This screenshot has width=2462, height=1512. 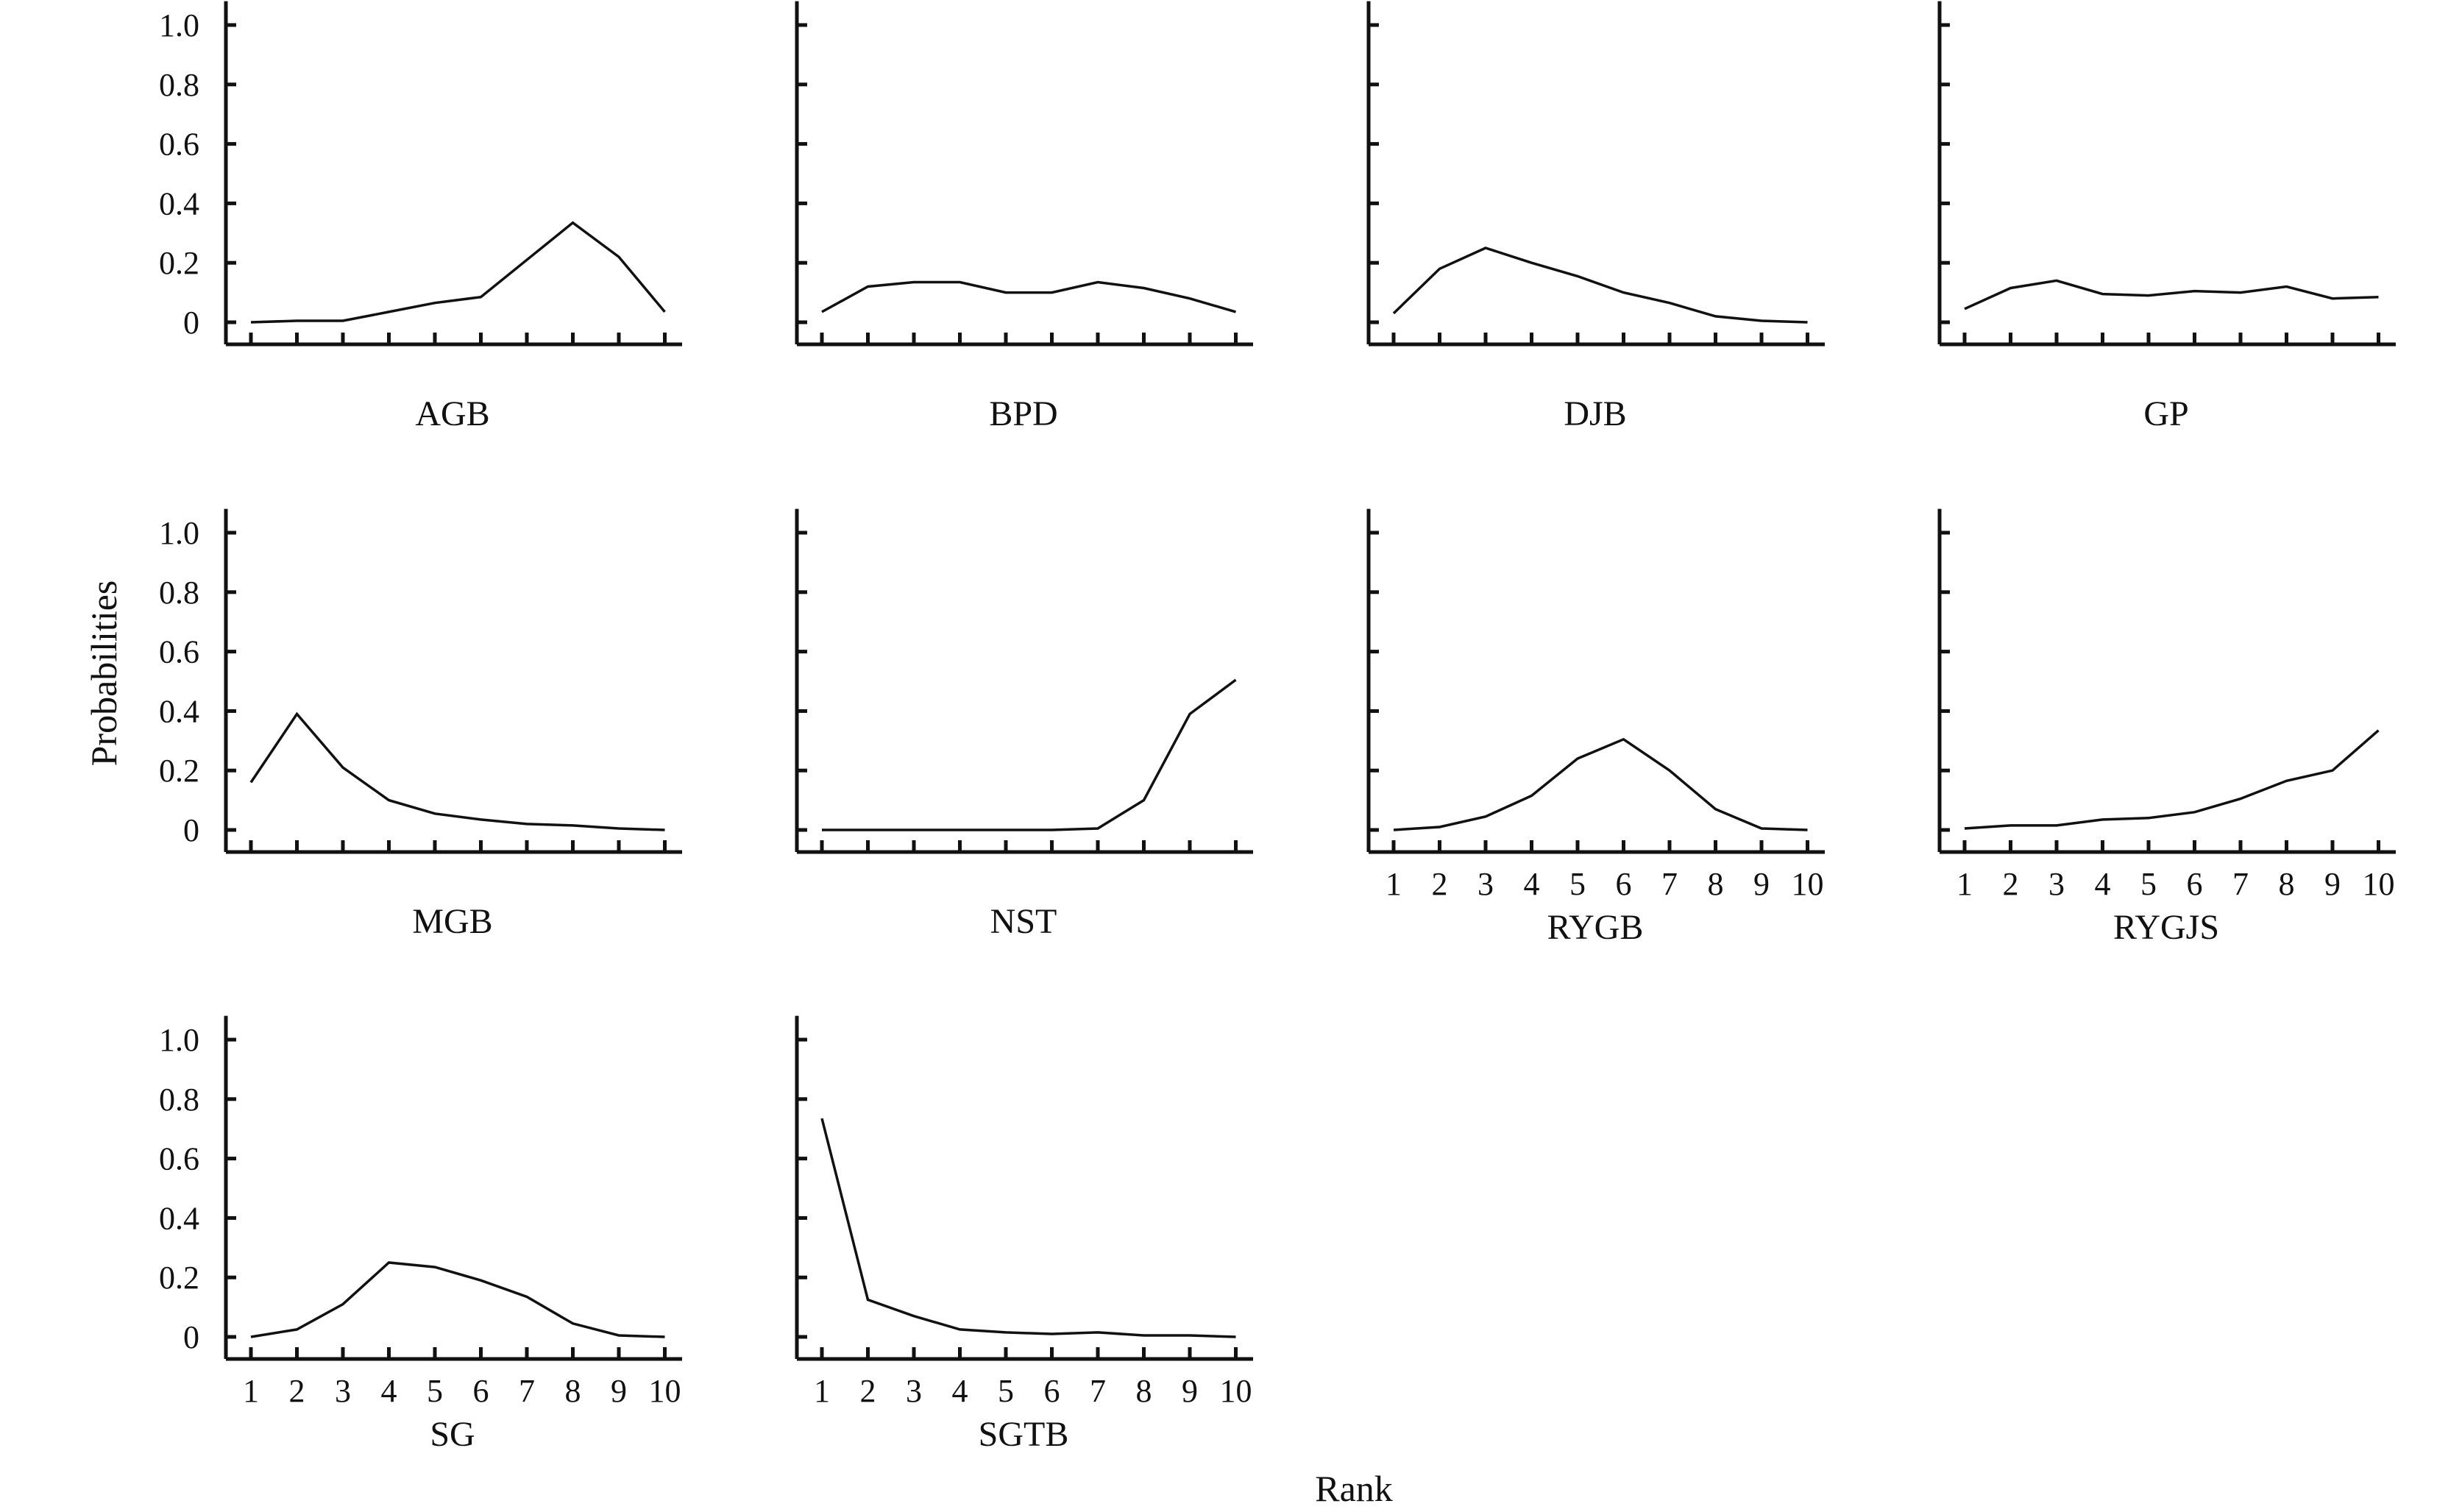 What do you see at coordinates (1596, 217) in the screenshot?
I see `panel-djb: DJB` at bounding box center [1596, 217].